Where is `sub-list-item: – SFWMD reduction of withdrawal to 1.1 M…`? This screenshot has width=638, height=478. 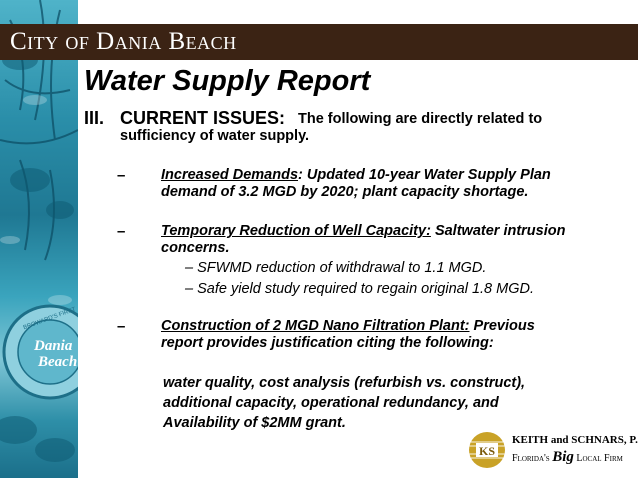
sub-list-item: – SFWMD reduction of withdrawal to 1.1 M… is located at coordinates (335, 268).